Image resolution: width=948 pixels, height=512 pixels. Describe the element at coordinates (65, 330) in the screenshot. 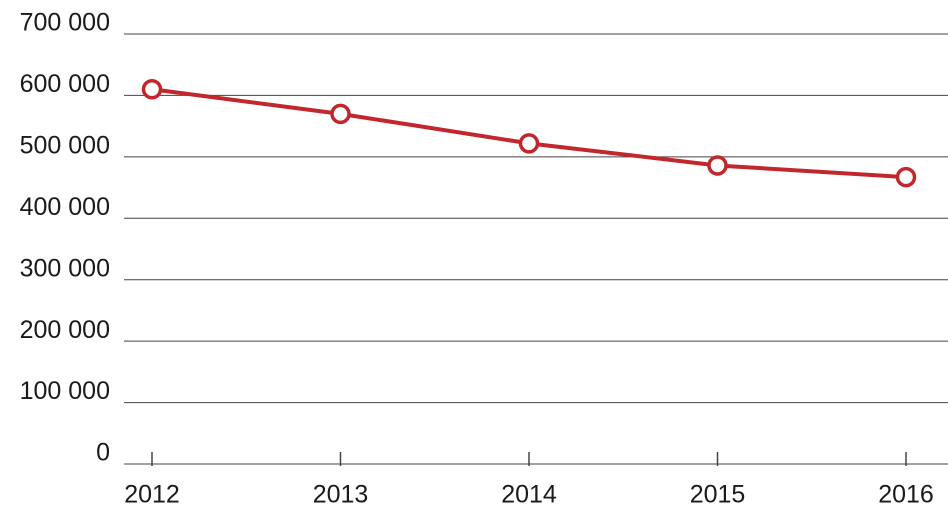

I see `y-tick-label: 200 000` at that location.